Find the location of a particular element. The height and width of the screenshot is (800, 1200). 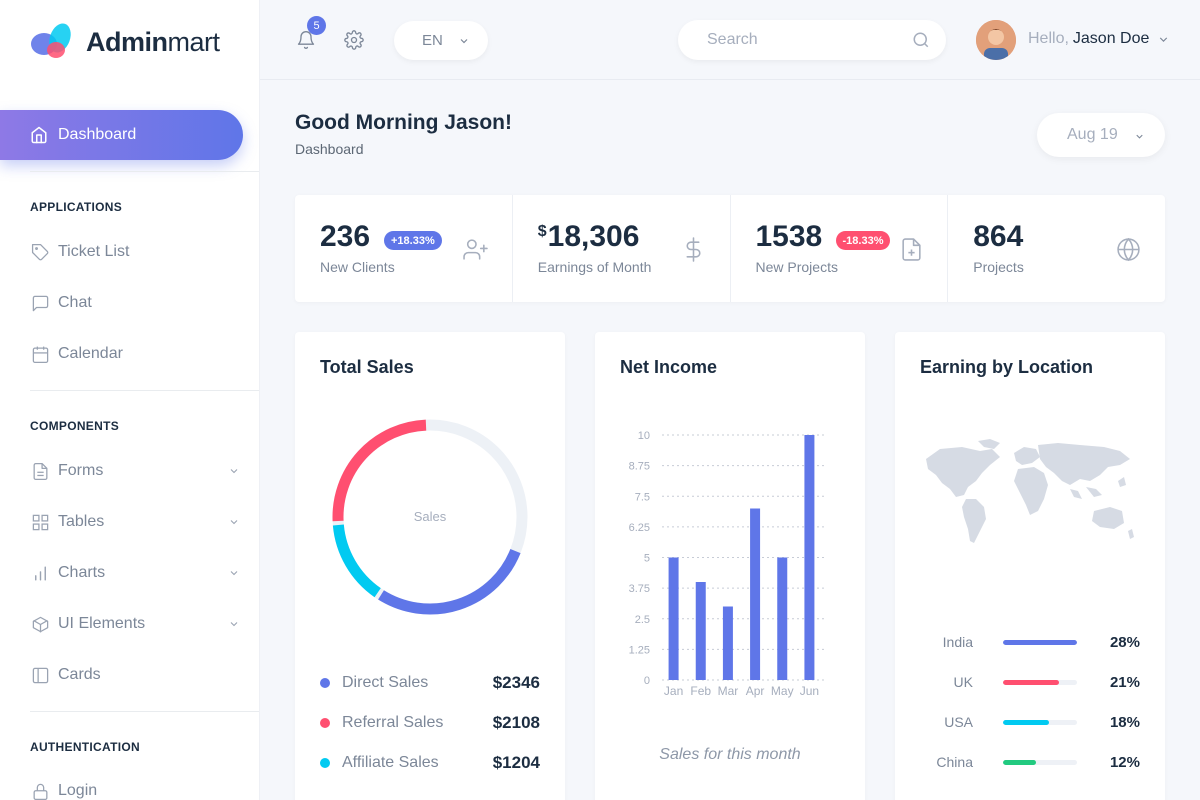

page-title: Good Morning Jason! is located at coordinates (403, 122).